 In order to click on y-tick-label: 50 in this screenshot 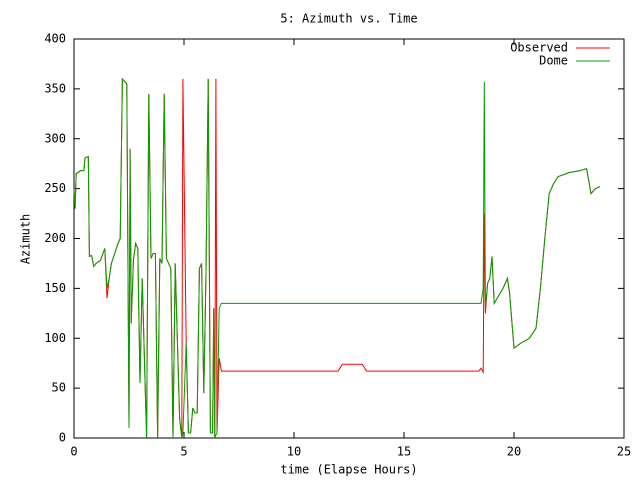, I will do `click(59, 388)`.